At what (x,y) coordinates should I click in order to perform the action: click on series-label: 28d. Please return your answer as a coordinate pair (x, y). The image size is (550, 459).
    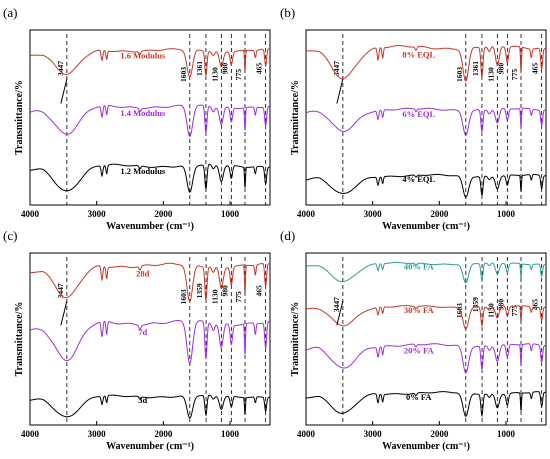
    Looking at the image, I should click on (143, 274).